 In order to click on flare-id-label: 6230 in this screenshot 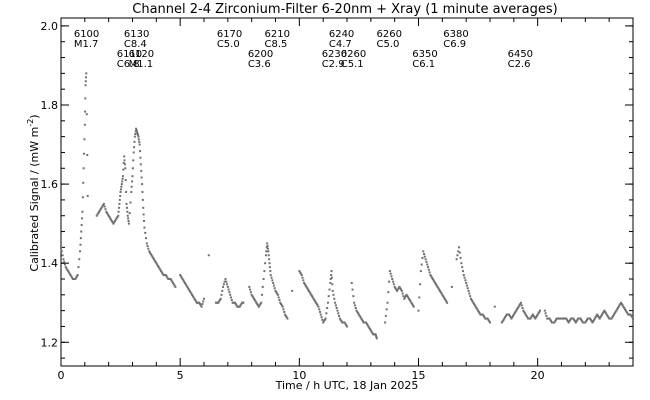, I will do `click(334, 54)`.